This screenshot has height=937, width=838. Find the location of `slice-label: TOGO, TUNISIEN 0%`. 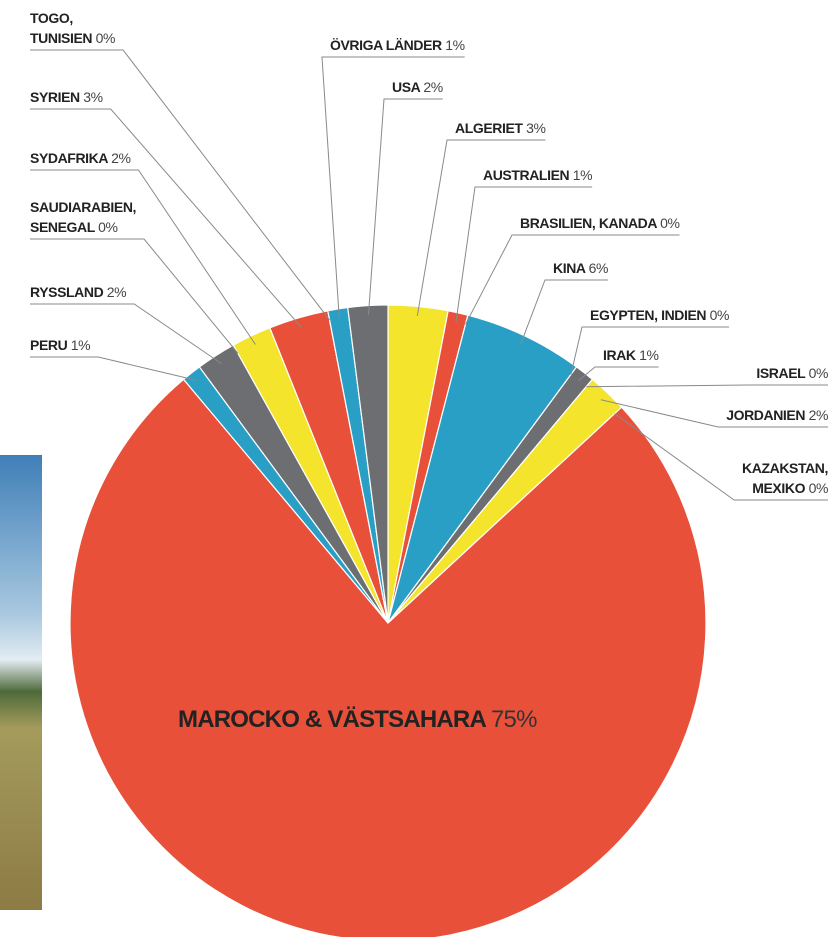

slice-label: TOGO, TUNISIEN 0% is located at coordinates (72, 28).